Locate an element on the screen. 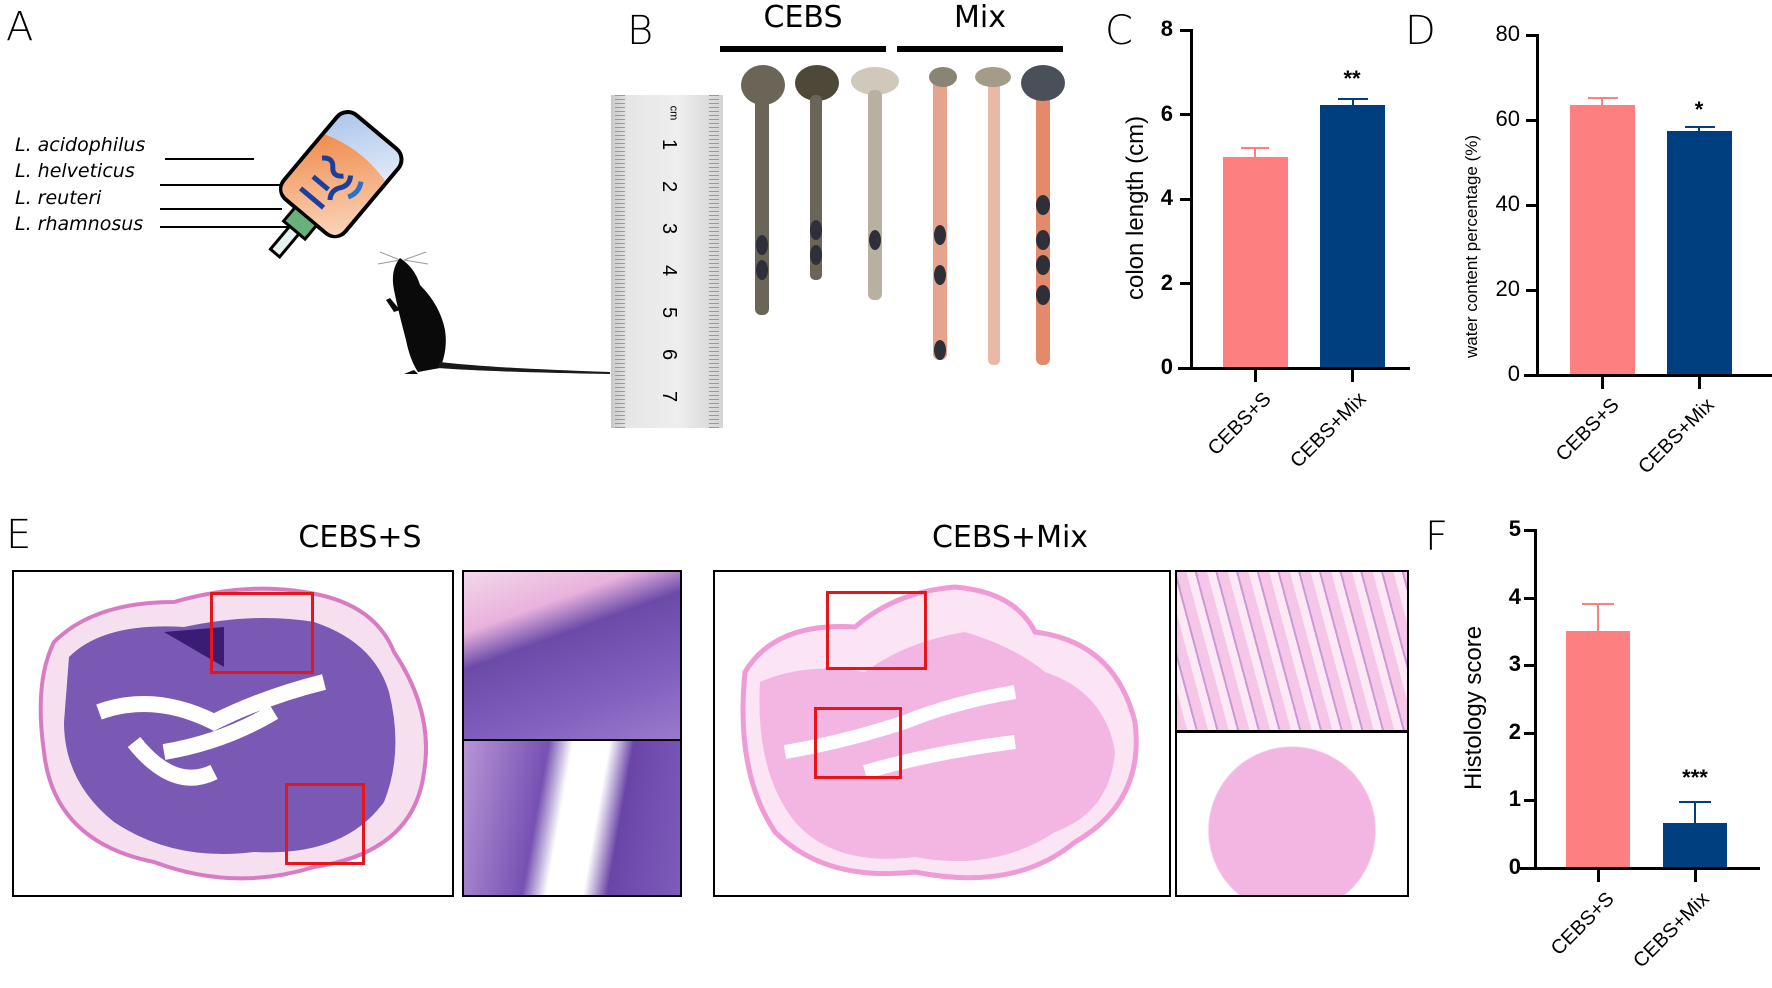  histology-inset-cebs-s-top is located at coordinates (572, 655).